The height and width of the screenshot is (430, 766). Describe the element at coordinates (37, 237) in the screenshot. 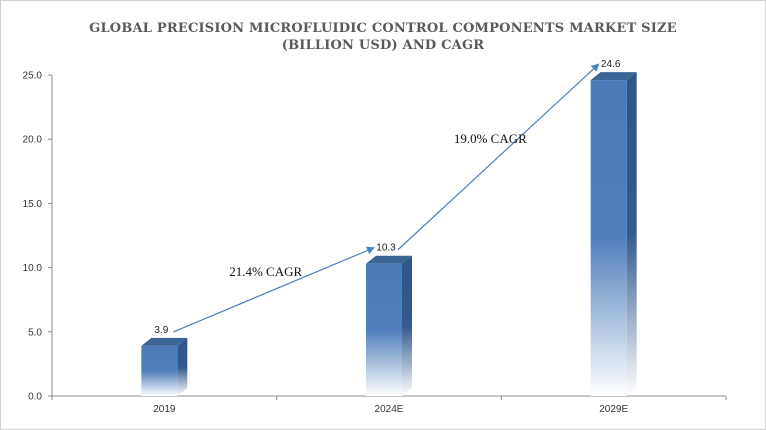

I see `y-axis-ticks: 0.0 5.0 10.0 15.0 20.0 25.0` at that location.